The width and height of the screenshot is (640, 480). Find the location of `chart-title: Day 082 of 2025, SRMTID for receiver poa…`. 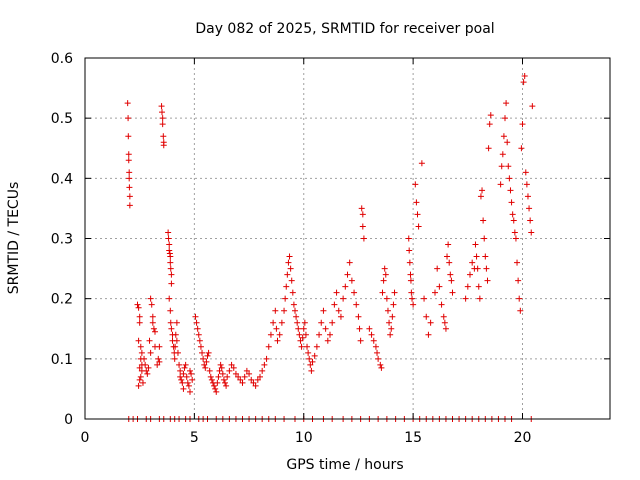

chart-title: Day 082 of 2025, SRMTID for receiver poa… is located at coordinates (344, 29).